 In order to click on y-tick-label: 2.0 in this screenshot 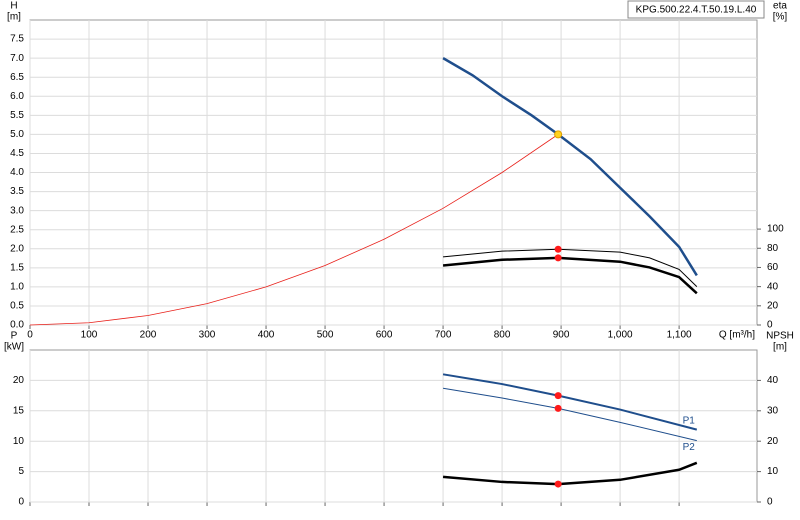, I will do `click(17, 248)`.